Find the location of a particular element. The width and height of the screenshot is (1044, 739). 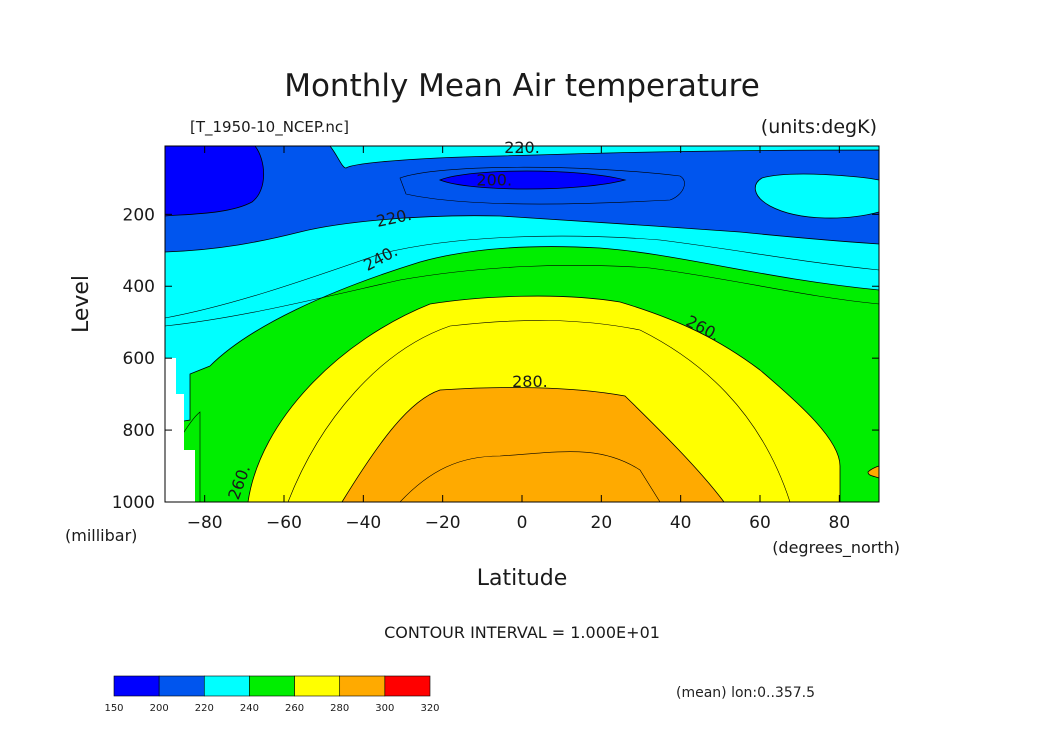

y-tick-label: 200 is located at coordinates (139, 215).